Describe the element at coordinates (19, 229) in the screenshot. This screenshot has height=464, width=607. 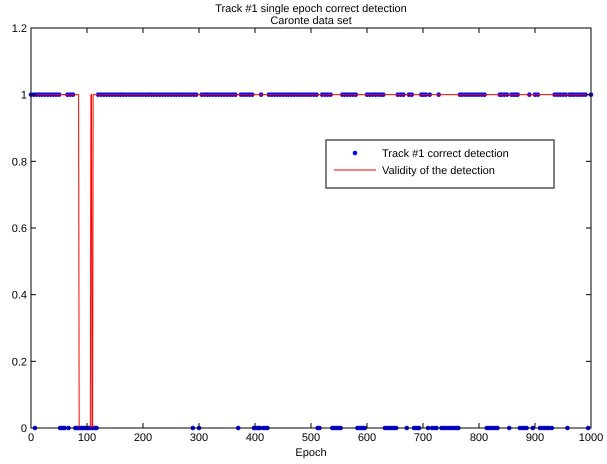
I see `y-tick-label: 0.6` at that location.